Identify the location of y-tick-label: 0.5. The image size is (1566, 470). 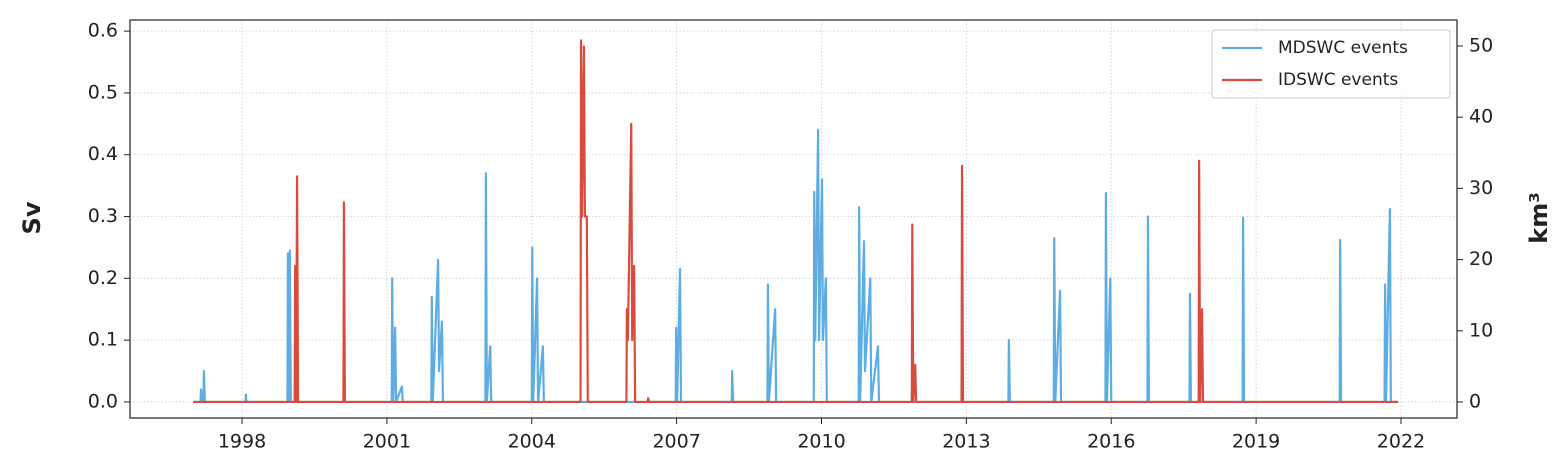
(103, 92).